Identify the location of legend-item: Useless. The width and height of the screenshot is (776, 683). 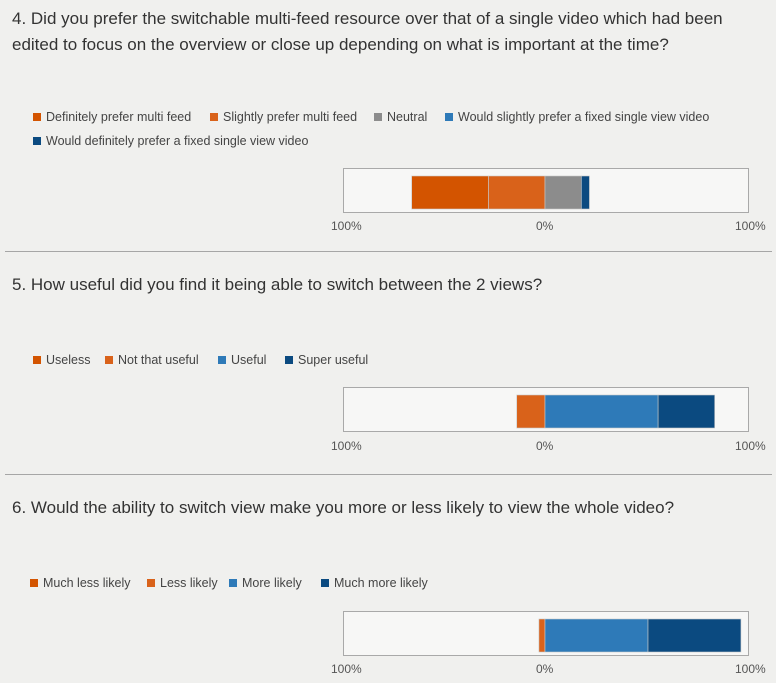
(61, 360).